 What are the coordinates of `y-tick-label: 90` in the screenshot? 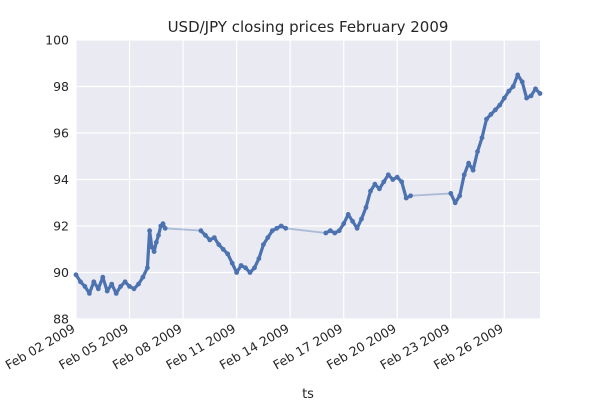 It's located at (61, 272).